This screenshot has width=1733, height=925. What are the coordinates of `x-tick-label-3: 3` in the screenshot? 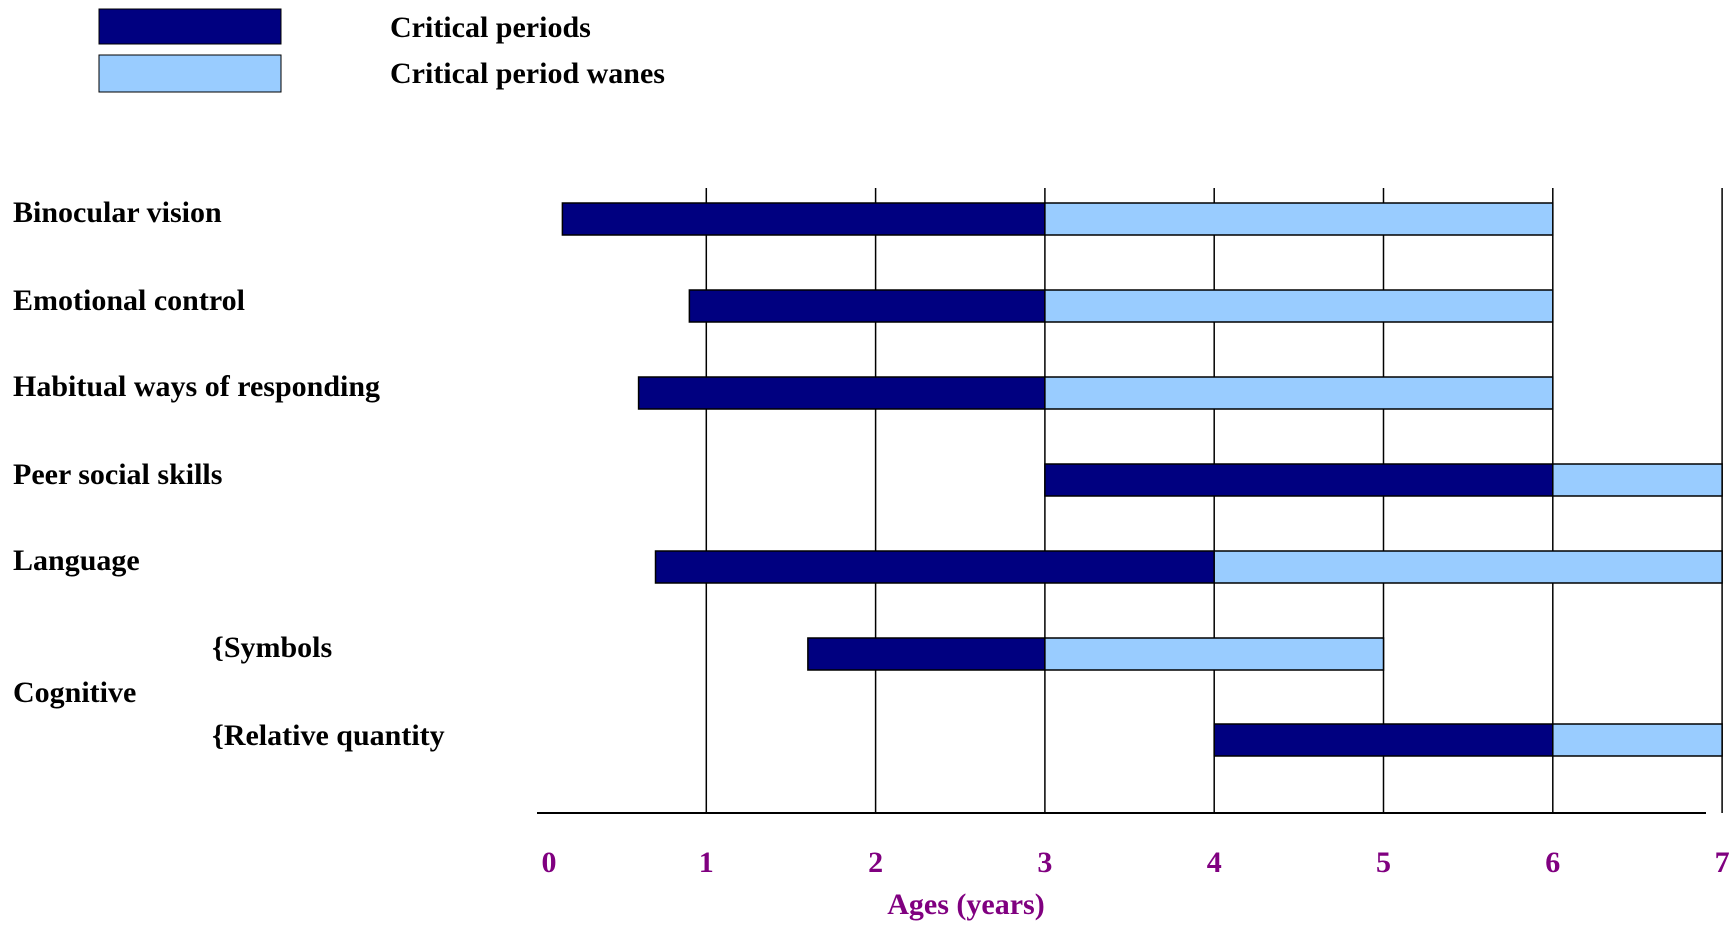 It's located at (1044, 862).